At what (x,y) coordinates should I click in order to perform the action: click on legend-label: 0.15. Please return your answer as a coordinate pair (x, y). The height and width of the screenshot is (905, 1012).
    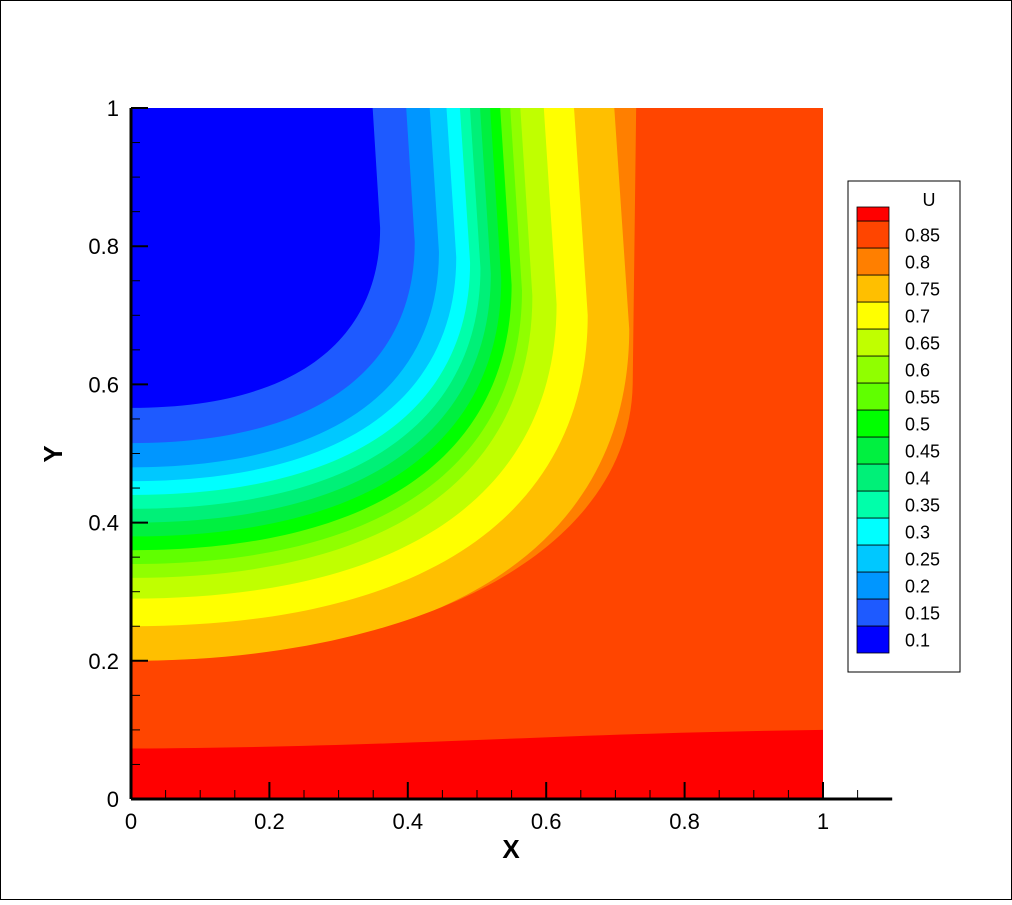
    Looking at the image, I should click on (922, 614).